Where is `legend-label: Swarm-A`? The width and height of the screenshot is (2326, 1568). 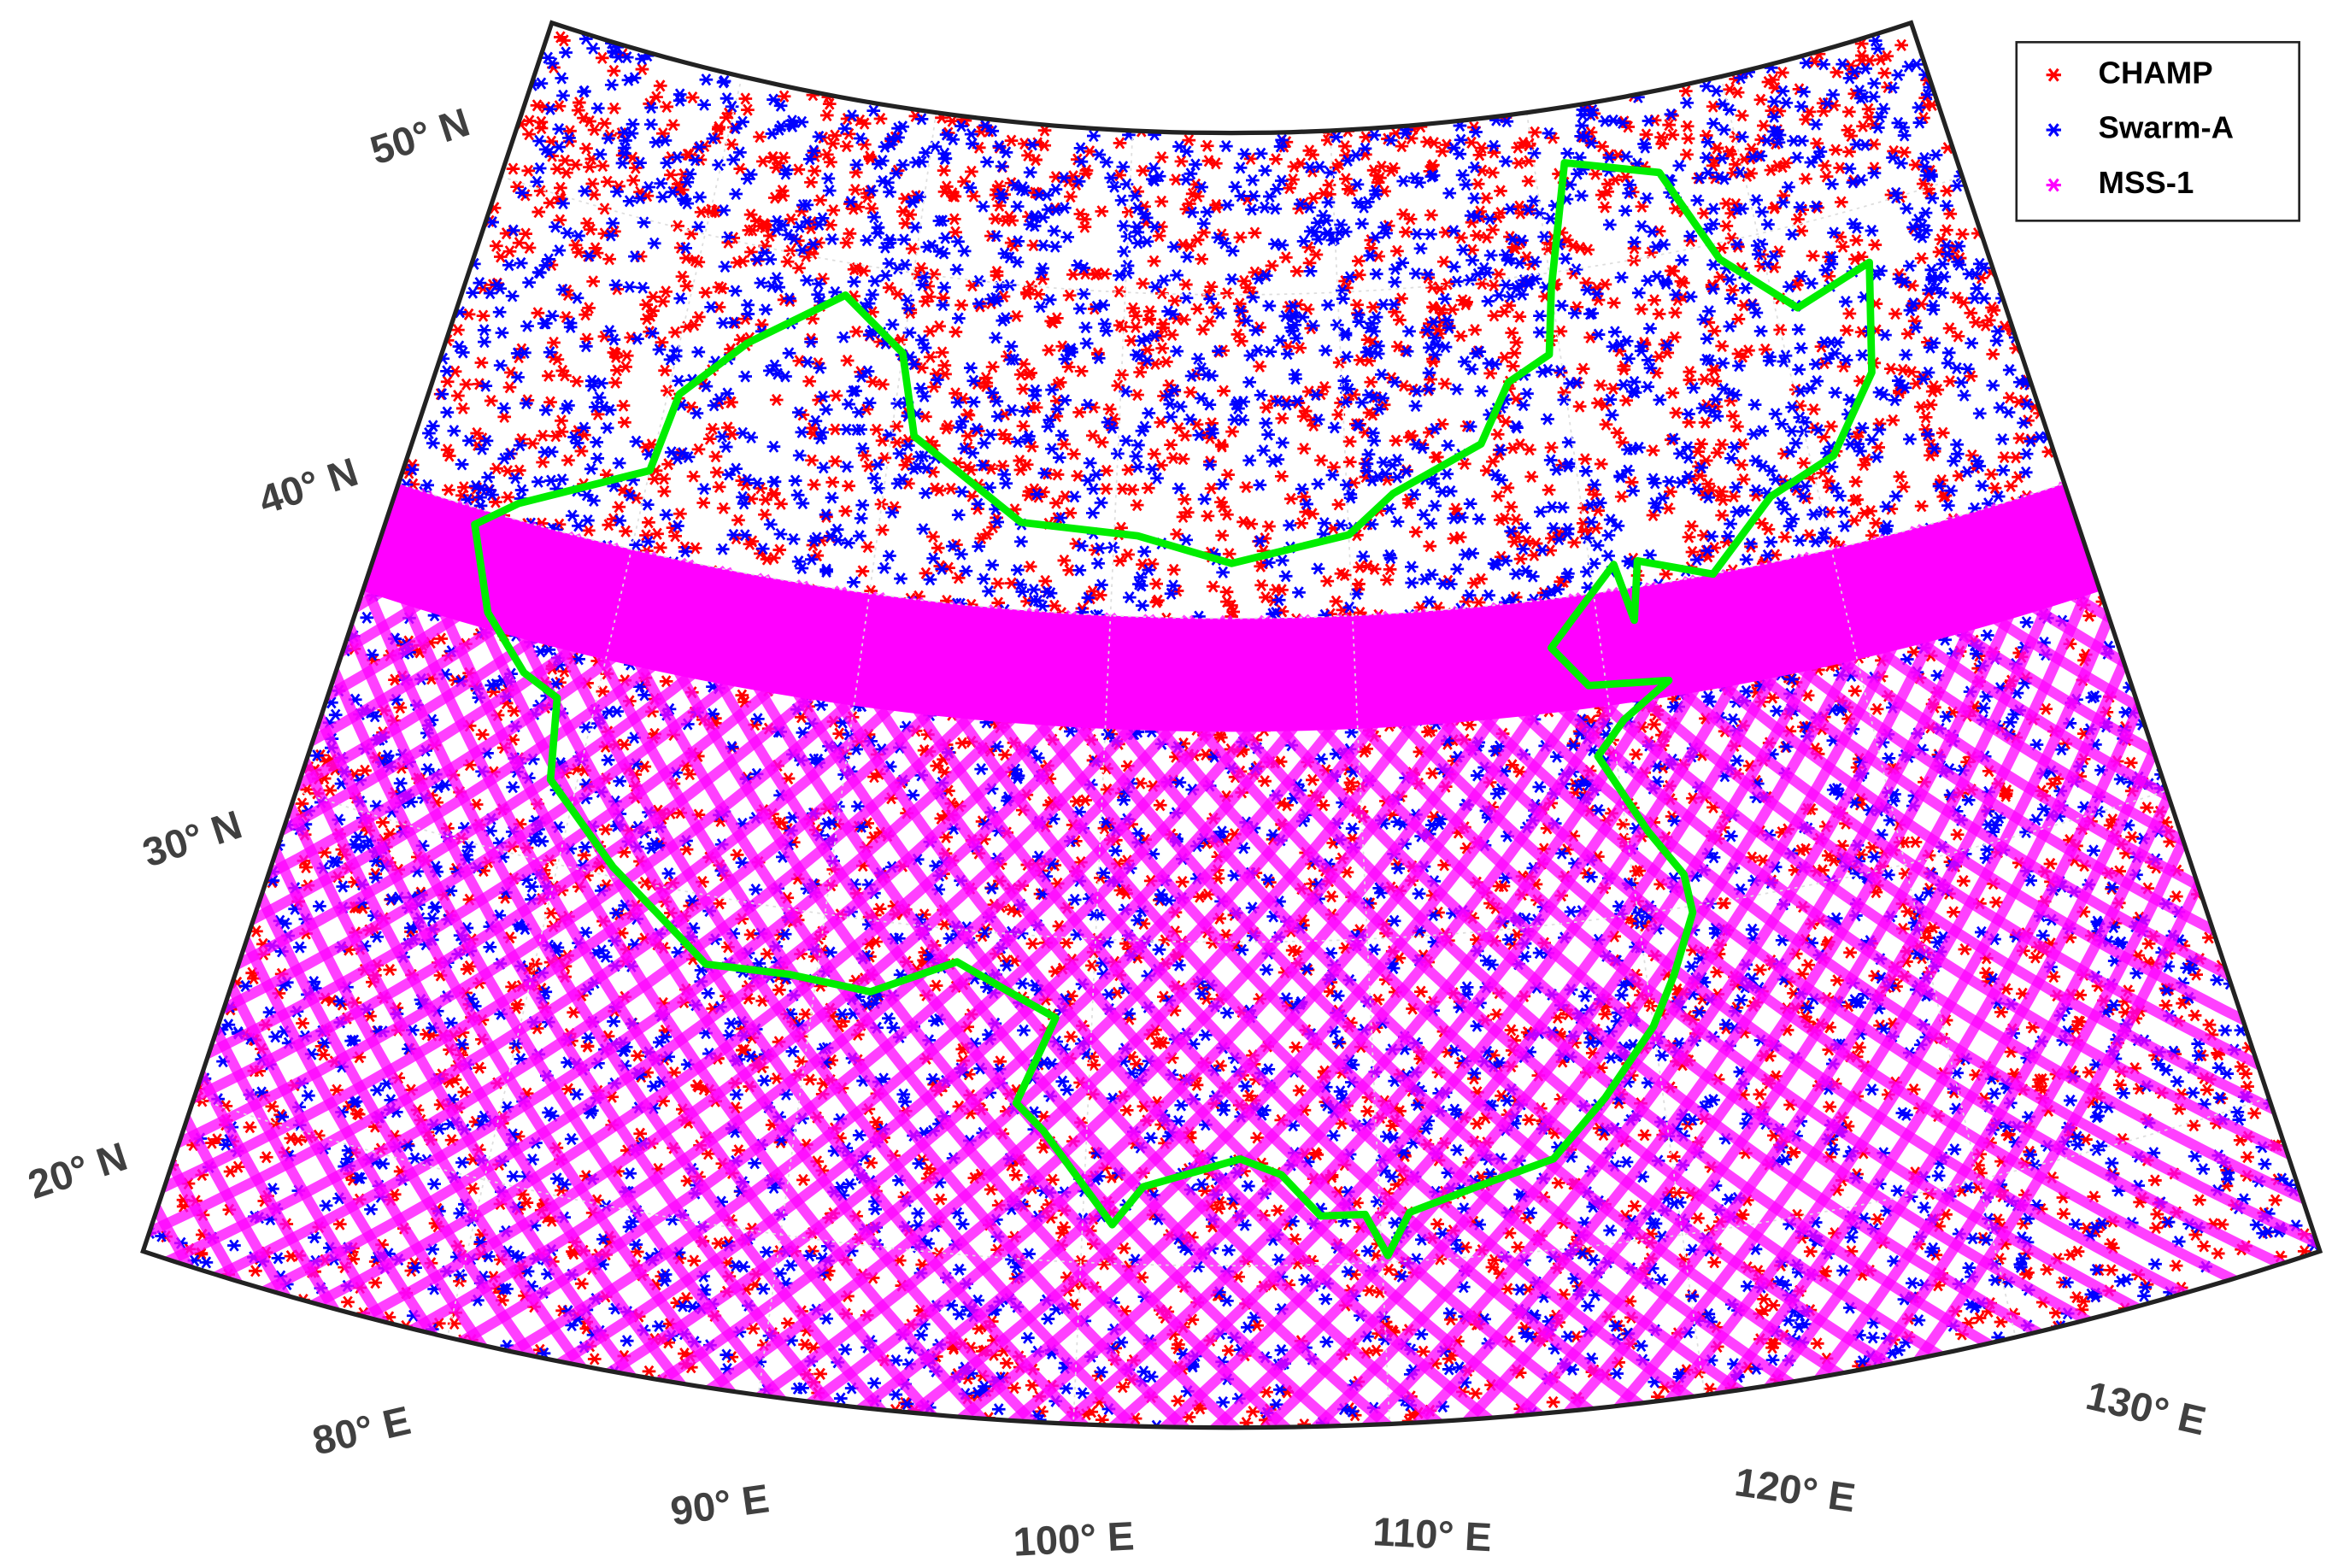 legend-label: Swarm-A is located at coordinates (2166, 127).